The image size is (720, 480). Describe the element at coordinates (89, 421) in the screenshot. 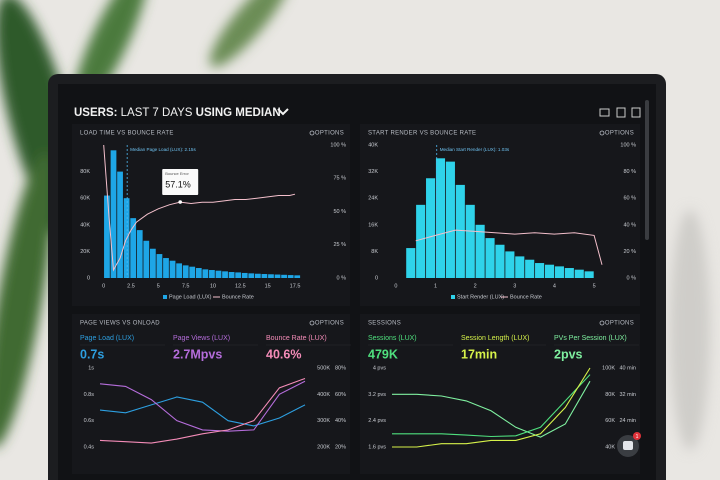

I see `y-tick-label: 0.6s` at that location.